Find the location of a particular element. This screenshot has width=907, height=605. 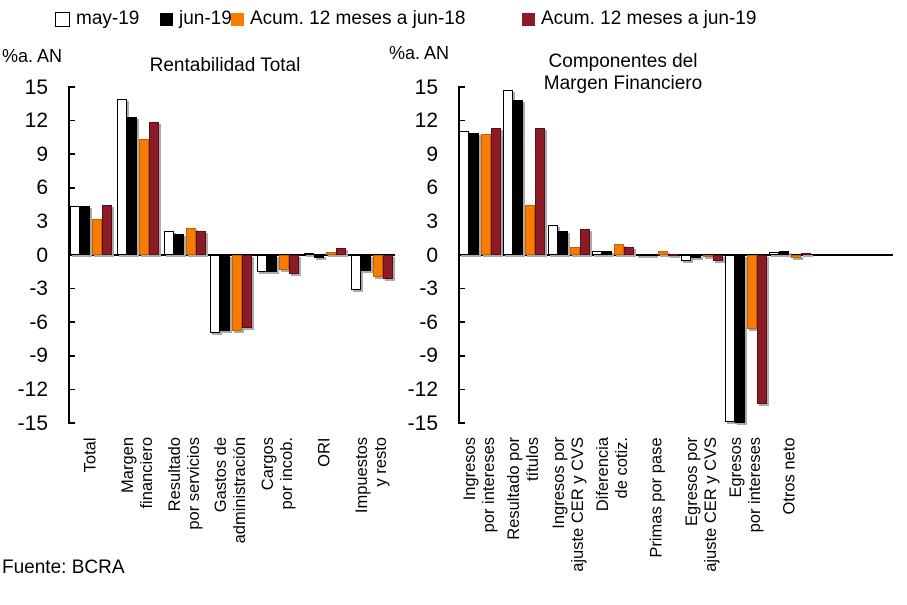

legend-label: jun-19 is located at coordinates (205, 18).